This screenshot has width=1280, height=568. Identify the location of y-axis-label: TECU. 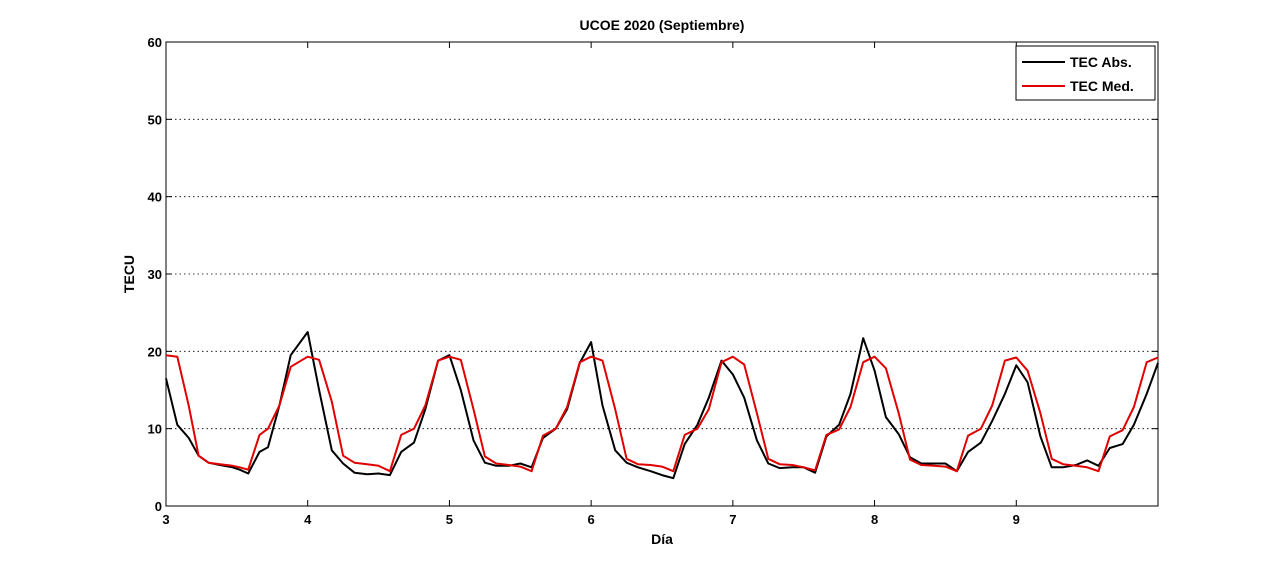
(129, 274).